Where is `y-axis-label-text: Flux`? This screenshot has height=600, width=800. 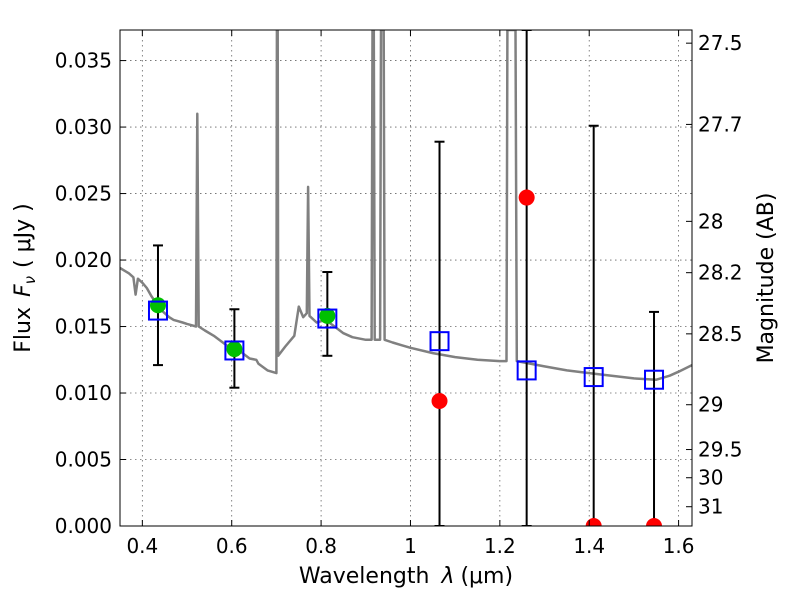
y-axis-label-text: Flux is located at coordinates (23, 330).